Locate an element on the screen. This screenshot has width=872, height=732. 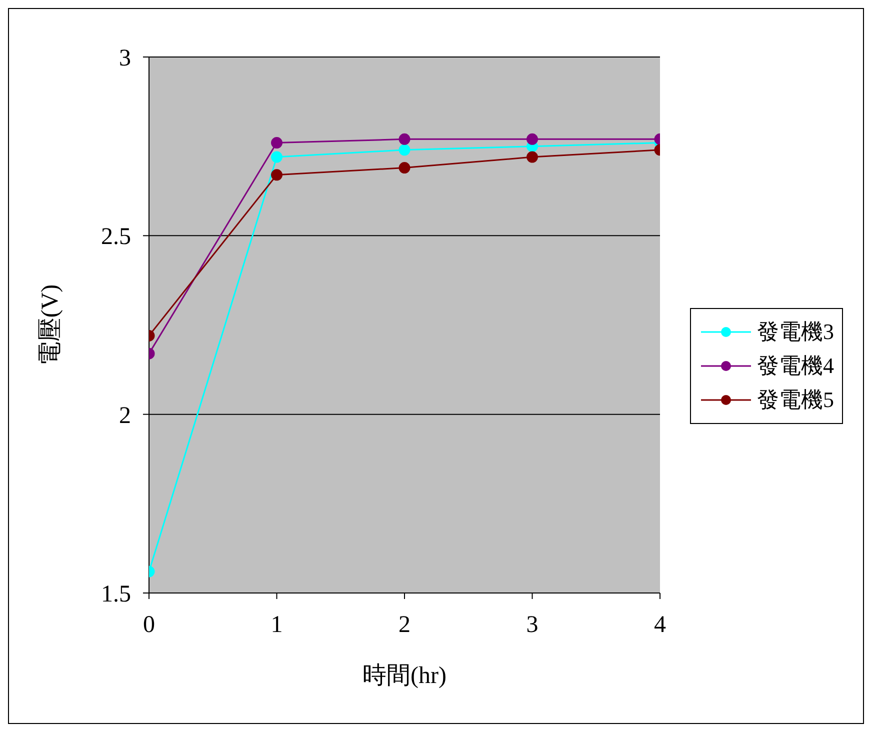
y-axis-title: 電壓(V) is located at coordinates (51, 325).